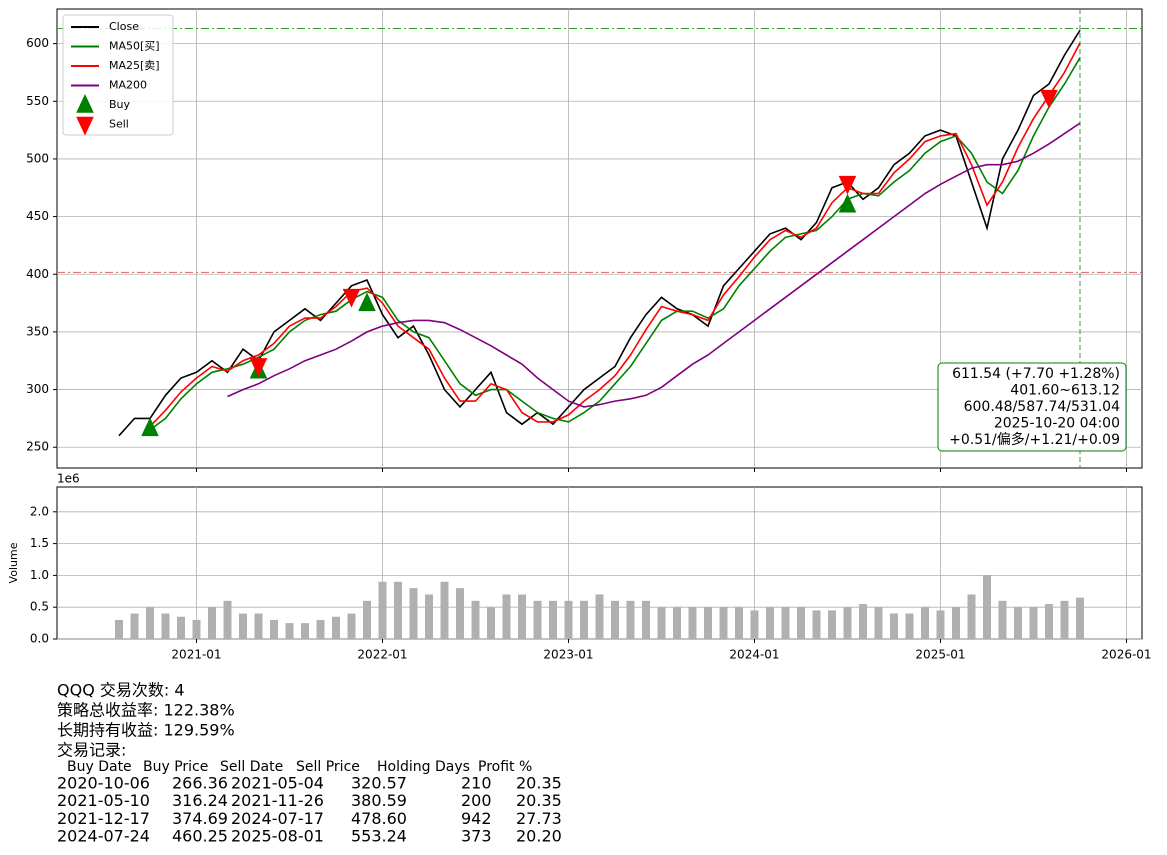 The width and height of the screenshot is (1167, 855). Describe the element at coordinates (1042, 407) in the screenshot. I see `annotation-text: 600.48/587.74/531.04` at that location.